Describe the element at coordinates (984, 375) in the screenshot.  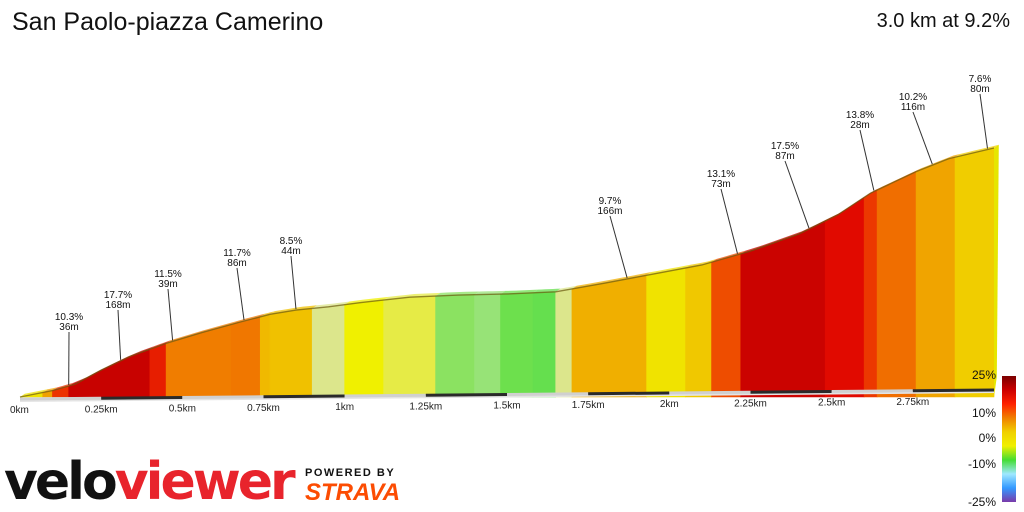
I see `legend-label-0: 25%` at that location.